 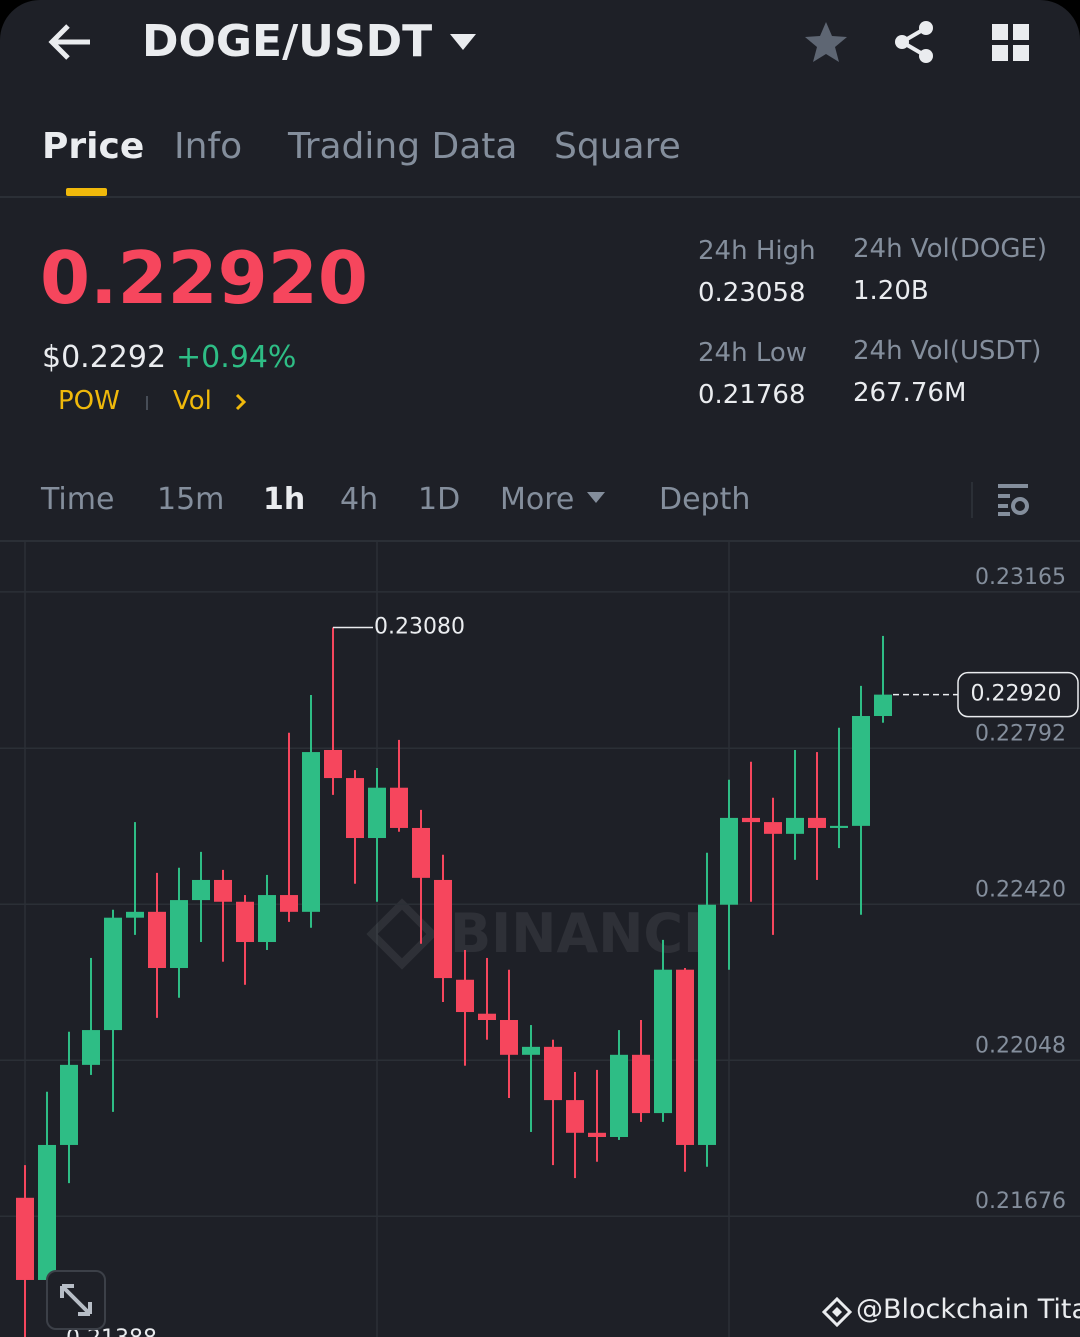 I want to click on tag: Vol, so click(x=192, y=401).